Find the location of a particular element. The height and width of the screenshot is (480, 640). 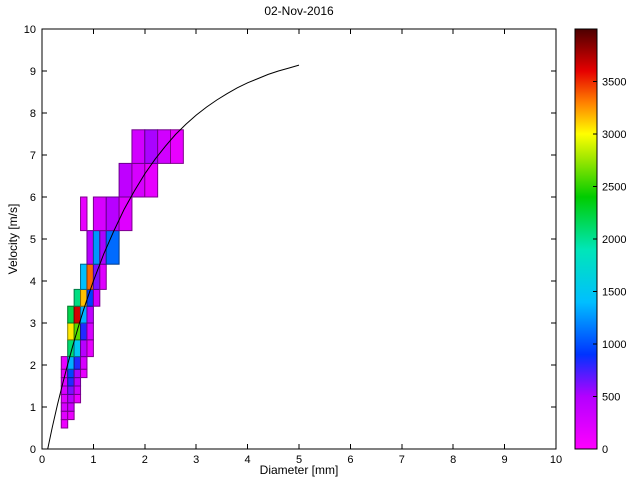

colorbar-tick-label: 2500 is located at coordinates (614, 188).